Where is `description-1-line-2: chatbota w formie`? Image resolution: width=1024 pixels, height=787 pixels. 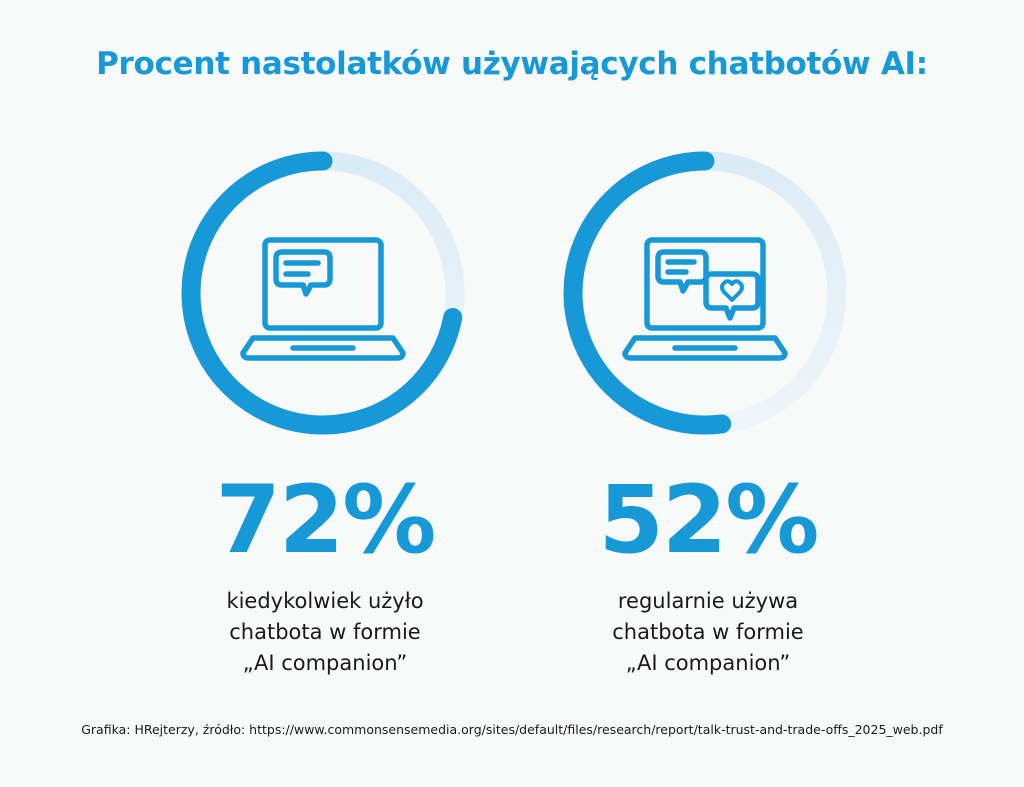
description-1-line-2: chatbota w formie is located at coordinates (325, 632).